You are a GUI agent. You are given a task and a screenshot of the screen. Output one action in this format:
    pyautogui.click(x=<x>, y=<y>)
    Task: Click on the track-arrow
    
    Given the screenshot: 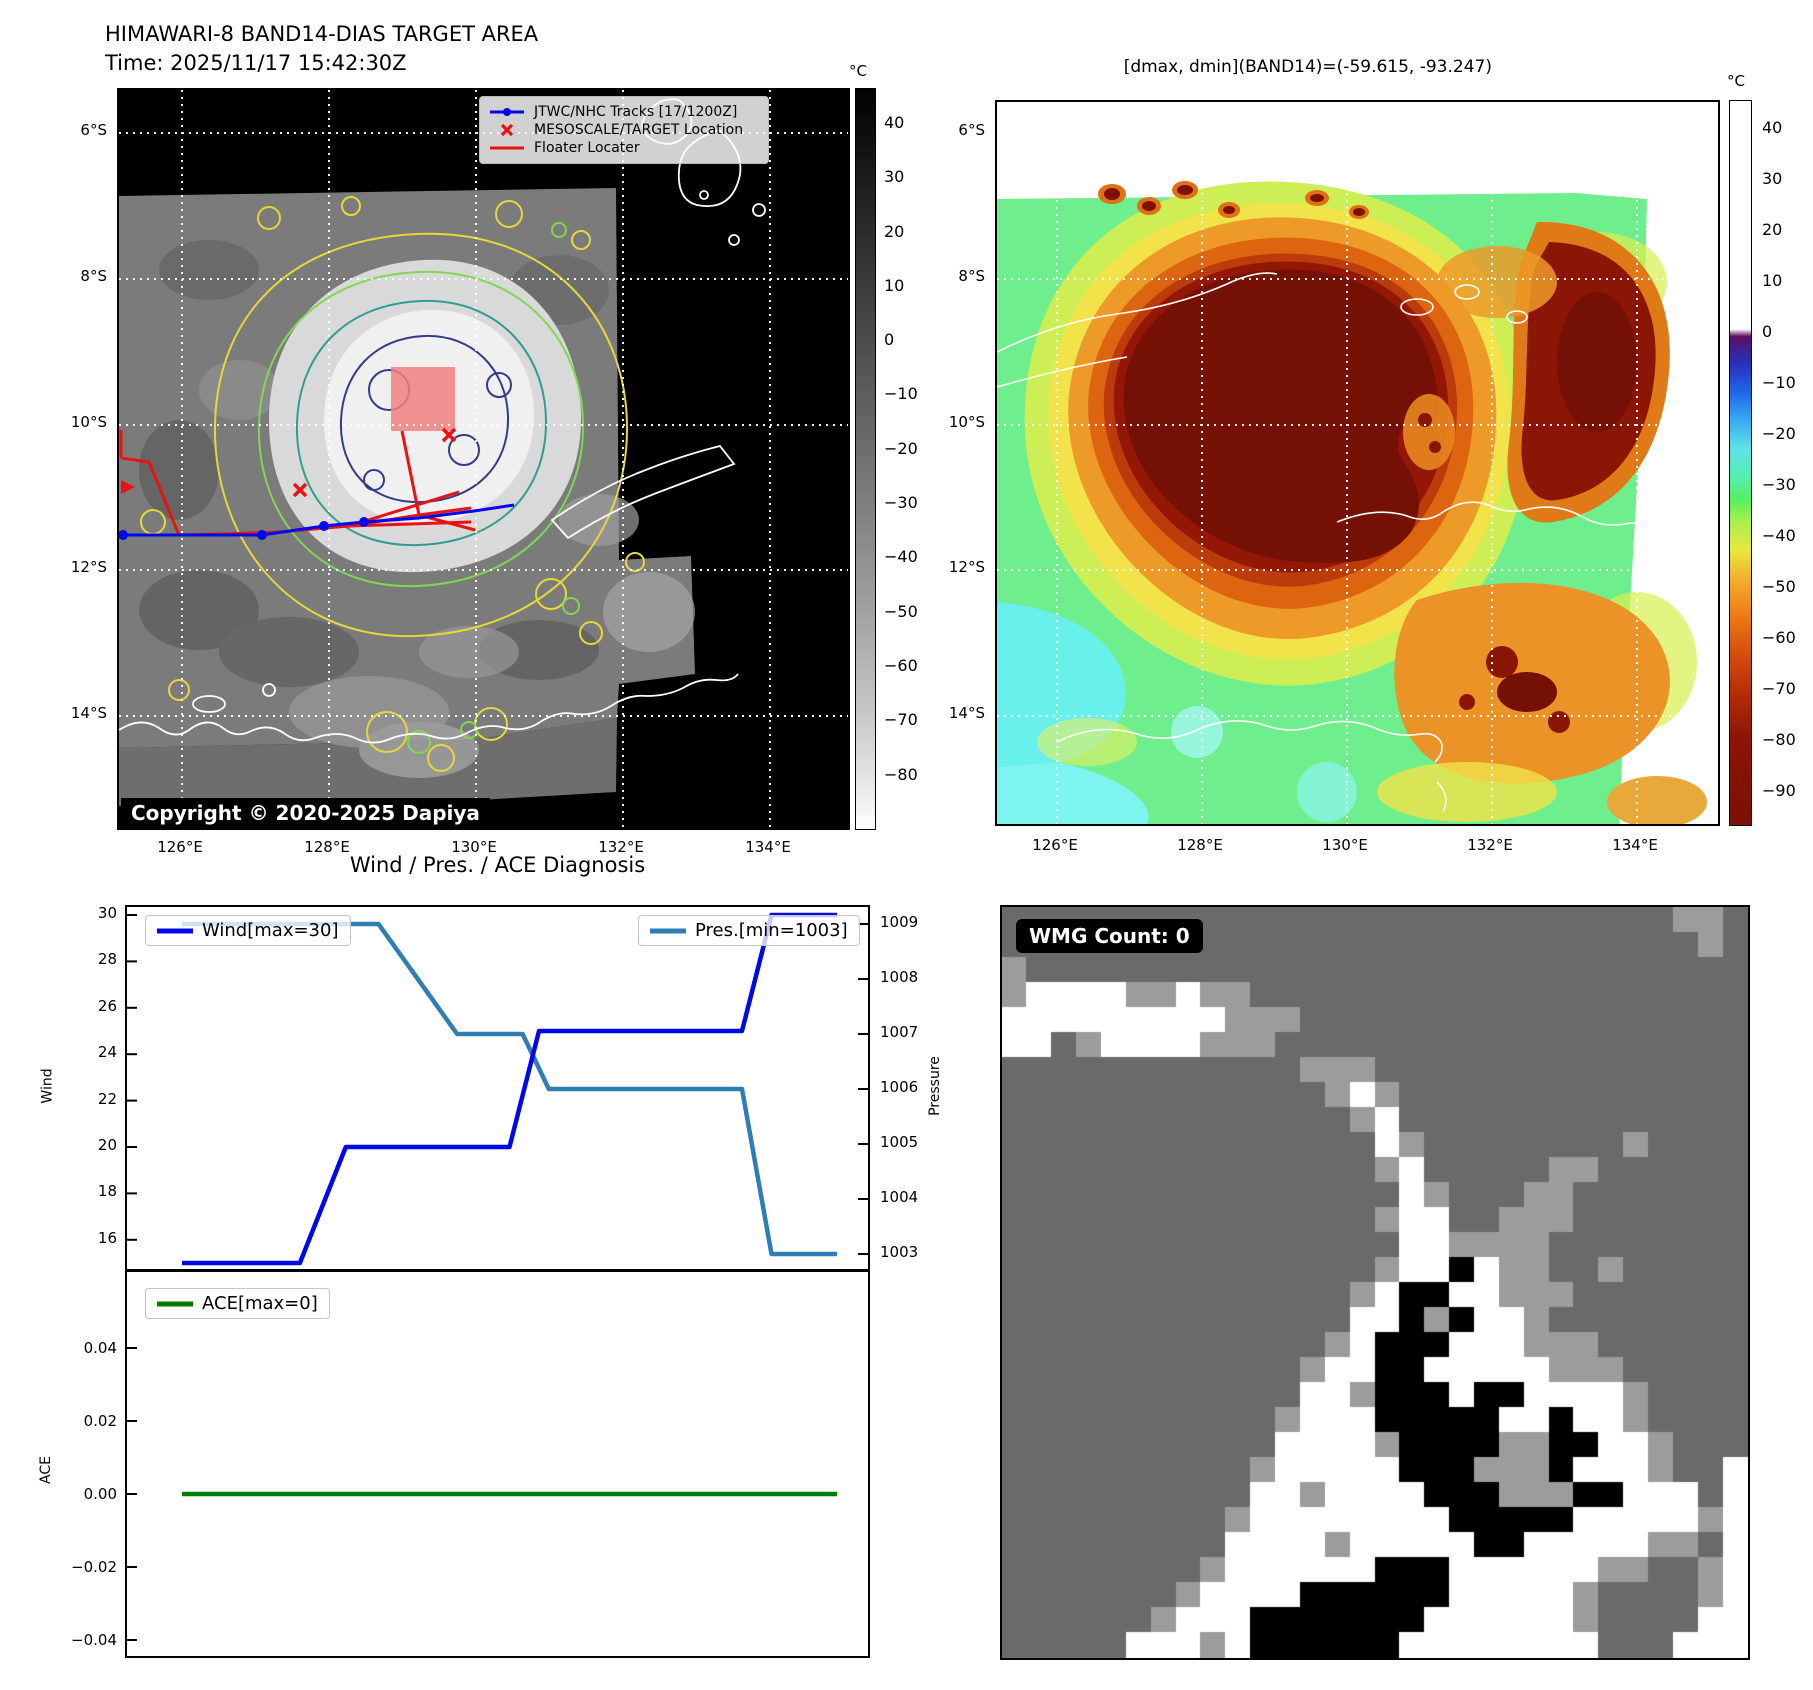 What is the action you would take?
    pyautogui.click(x=128, y=487)
    